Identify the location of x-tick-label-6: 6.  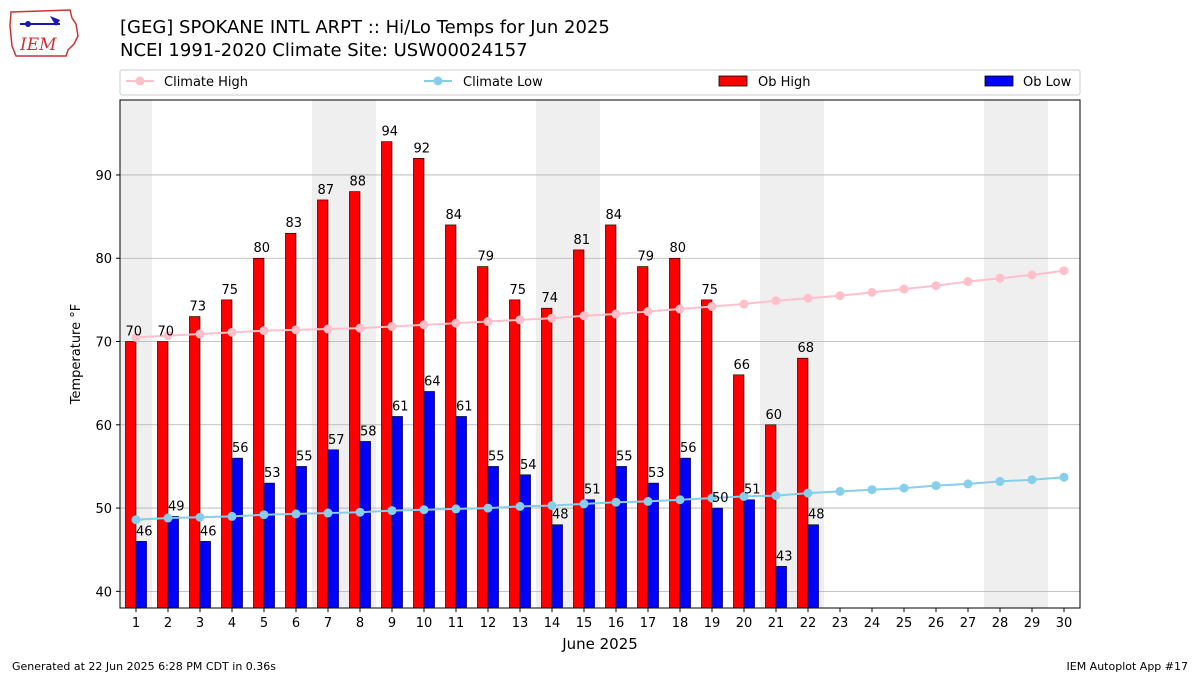
(296, 623).